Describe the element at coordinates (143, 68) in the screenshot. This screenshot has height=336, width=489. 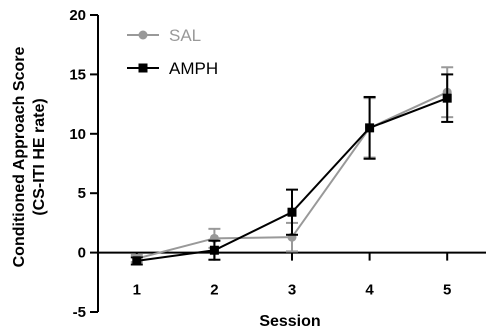
I see `legend-marker-amph` at that location.